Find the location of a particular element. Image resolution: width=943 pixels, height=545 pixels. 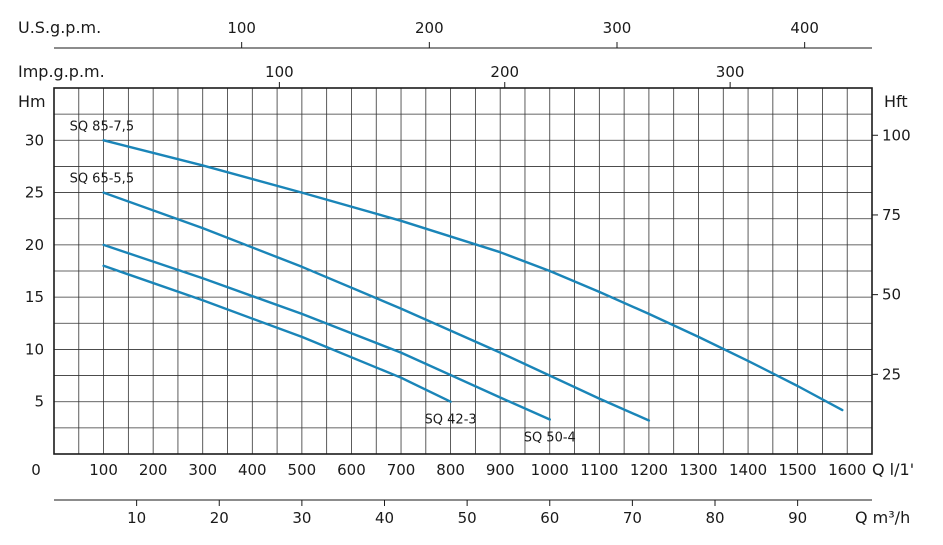

m3h-tick-label: 60 is located at coordinates (549, 518).